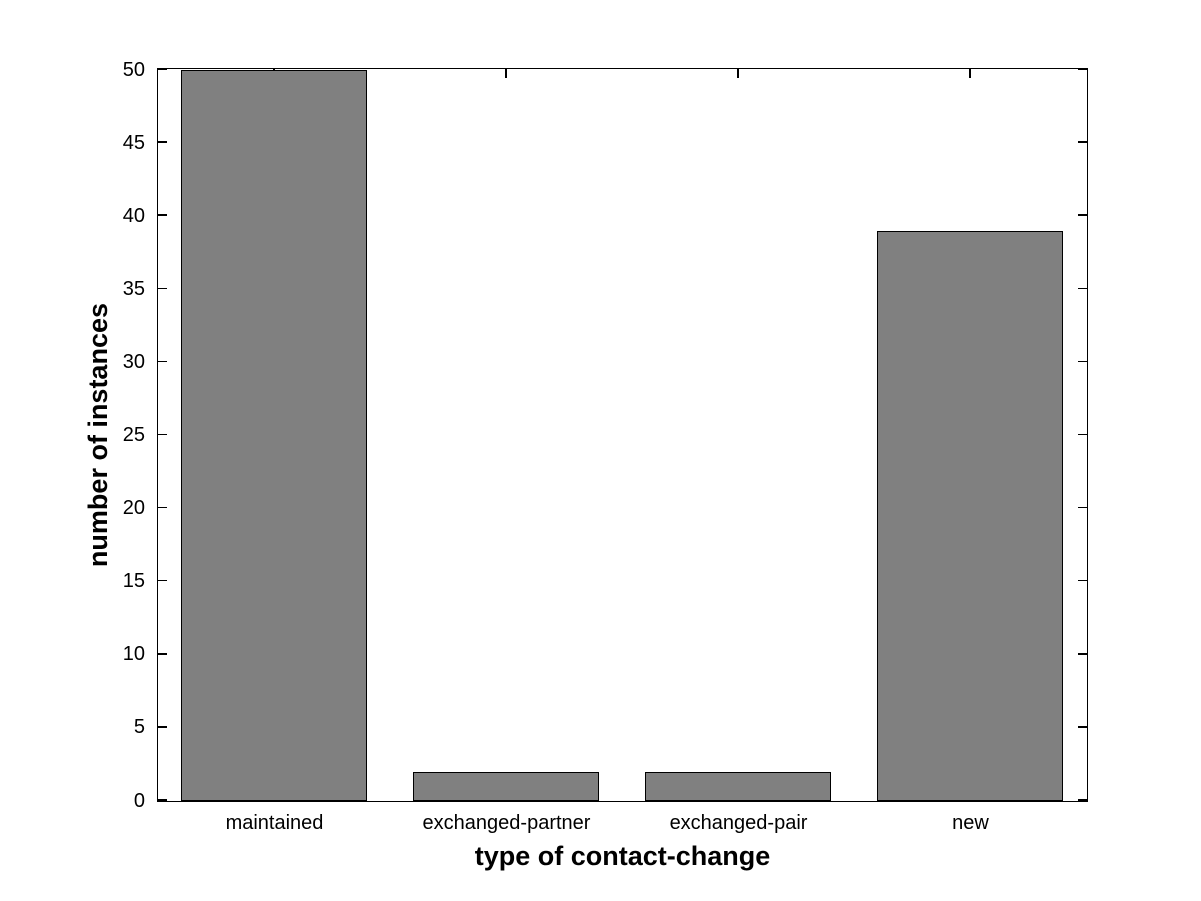  Describe the element at coordinates (133, 361) in the screenshot. I see `y-tick-label: 30` at that location.